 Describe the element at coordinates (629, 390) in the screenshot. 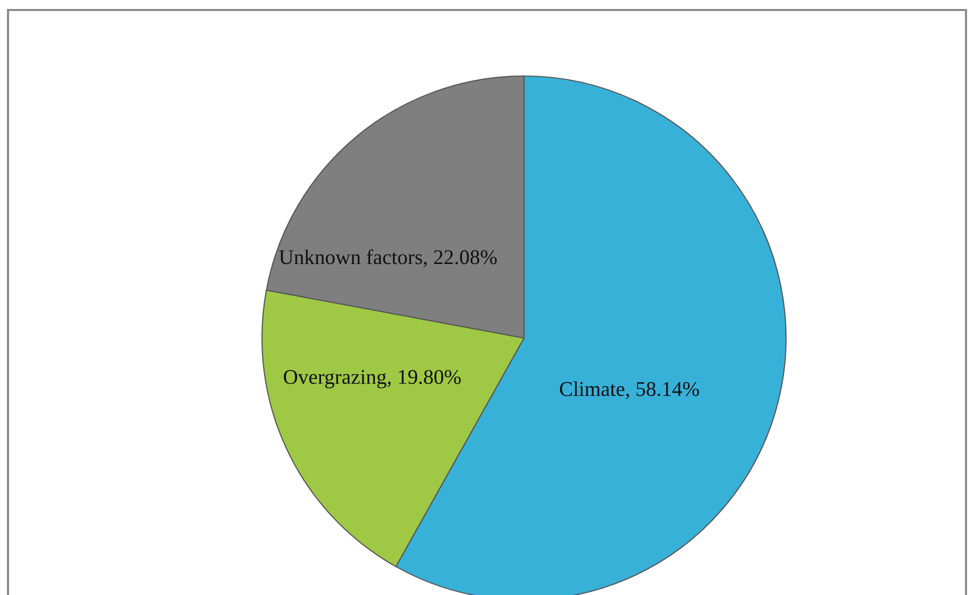

I see `slice-label: Climate, 58.14%` at that location.